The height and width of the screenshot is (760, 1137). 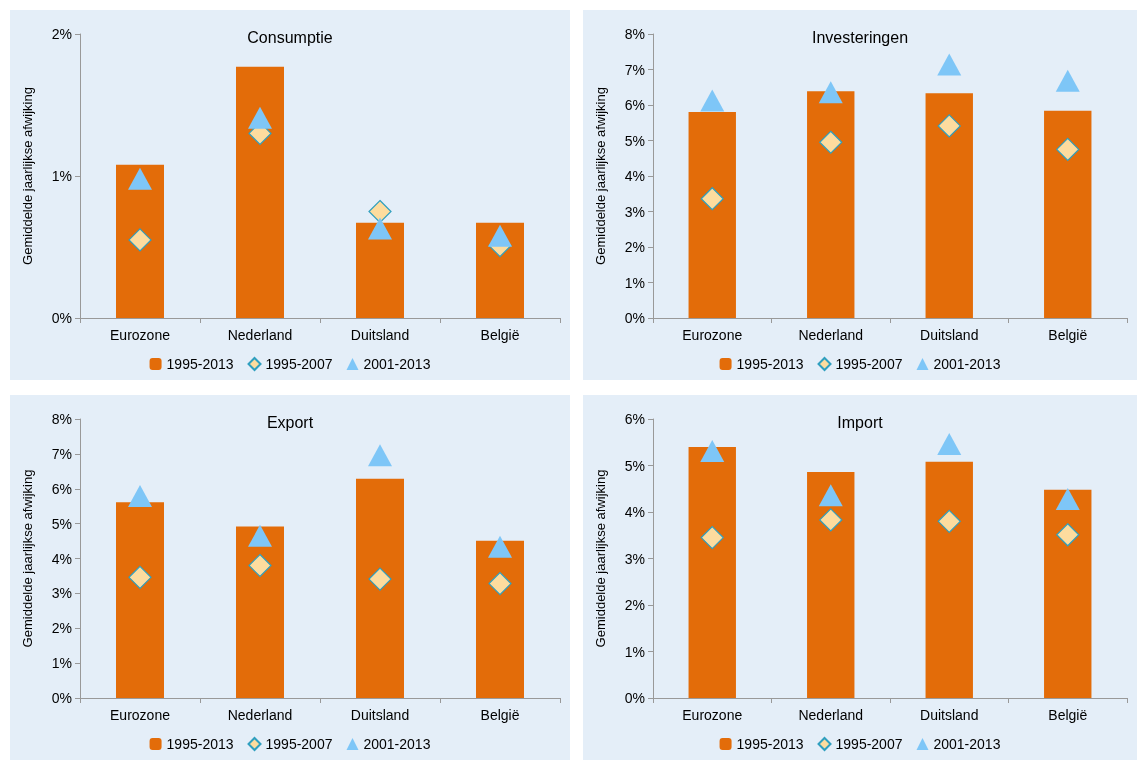 I want to click on chart-title: Export, so click(x=290, y=422).